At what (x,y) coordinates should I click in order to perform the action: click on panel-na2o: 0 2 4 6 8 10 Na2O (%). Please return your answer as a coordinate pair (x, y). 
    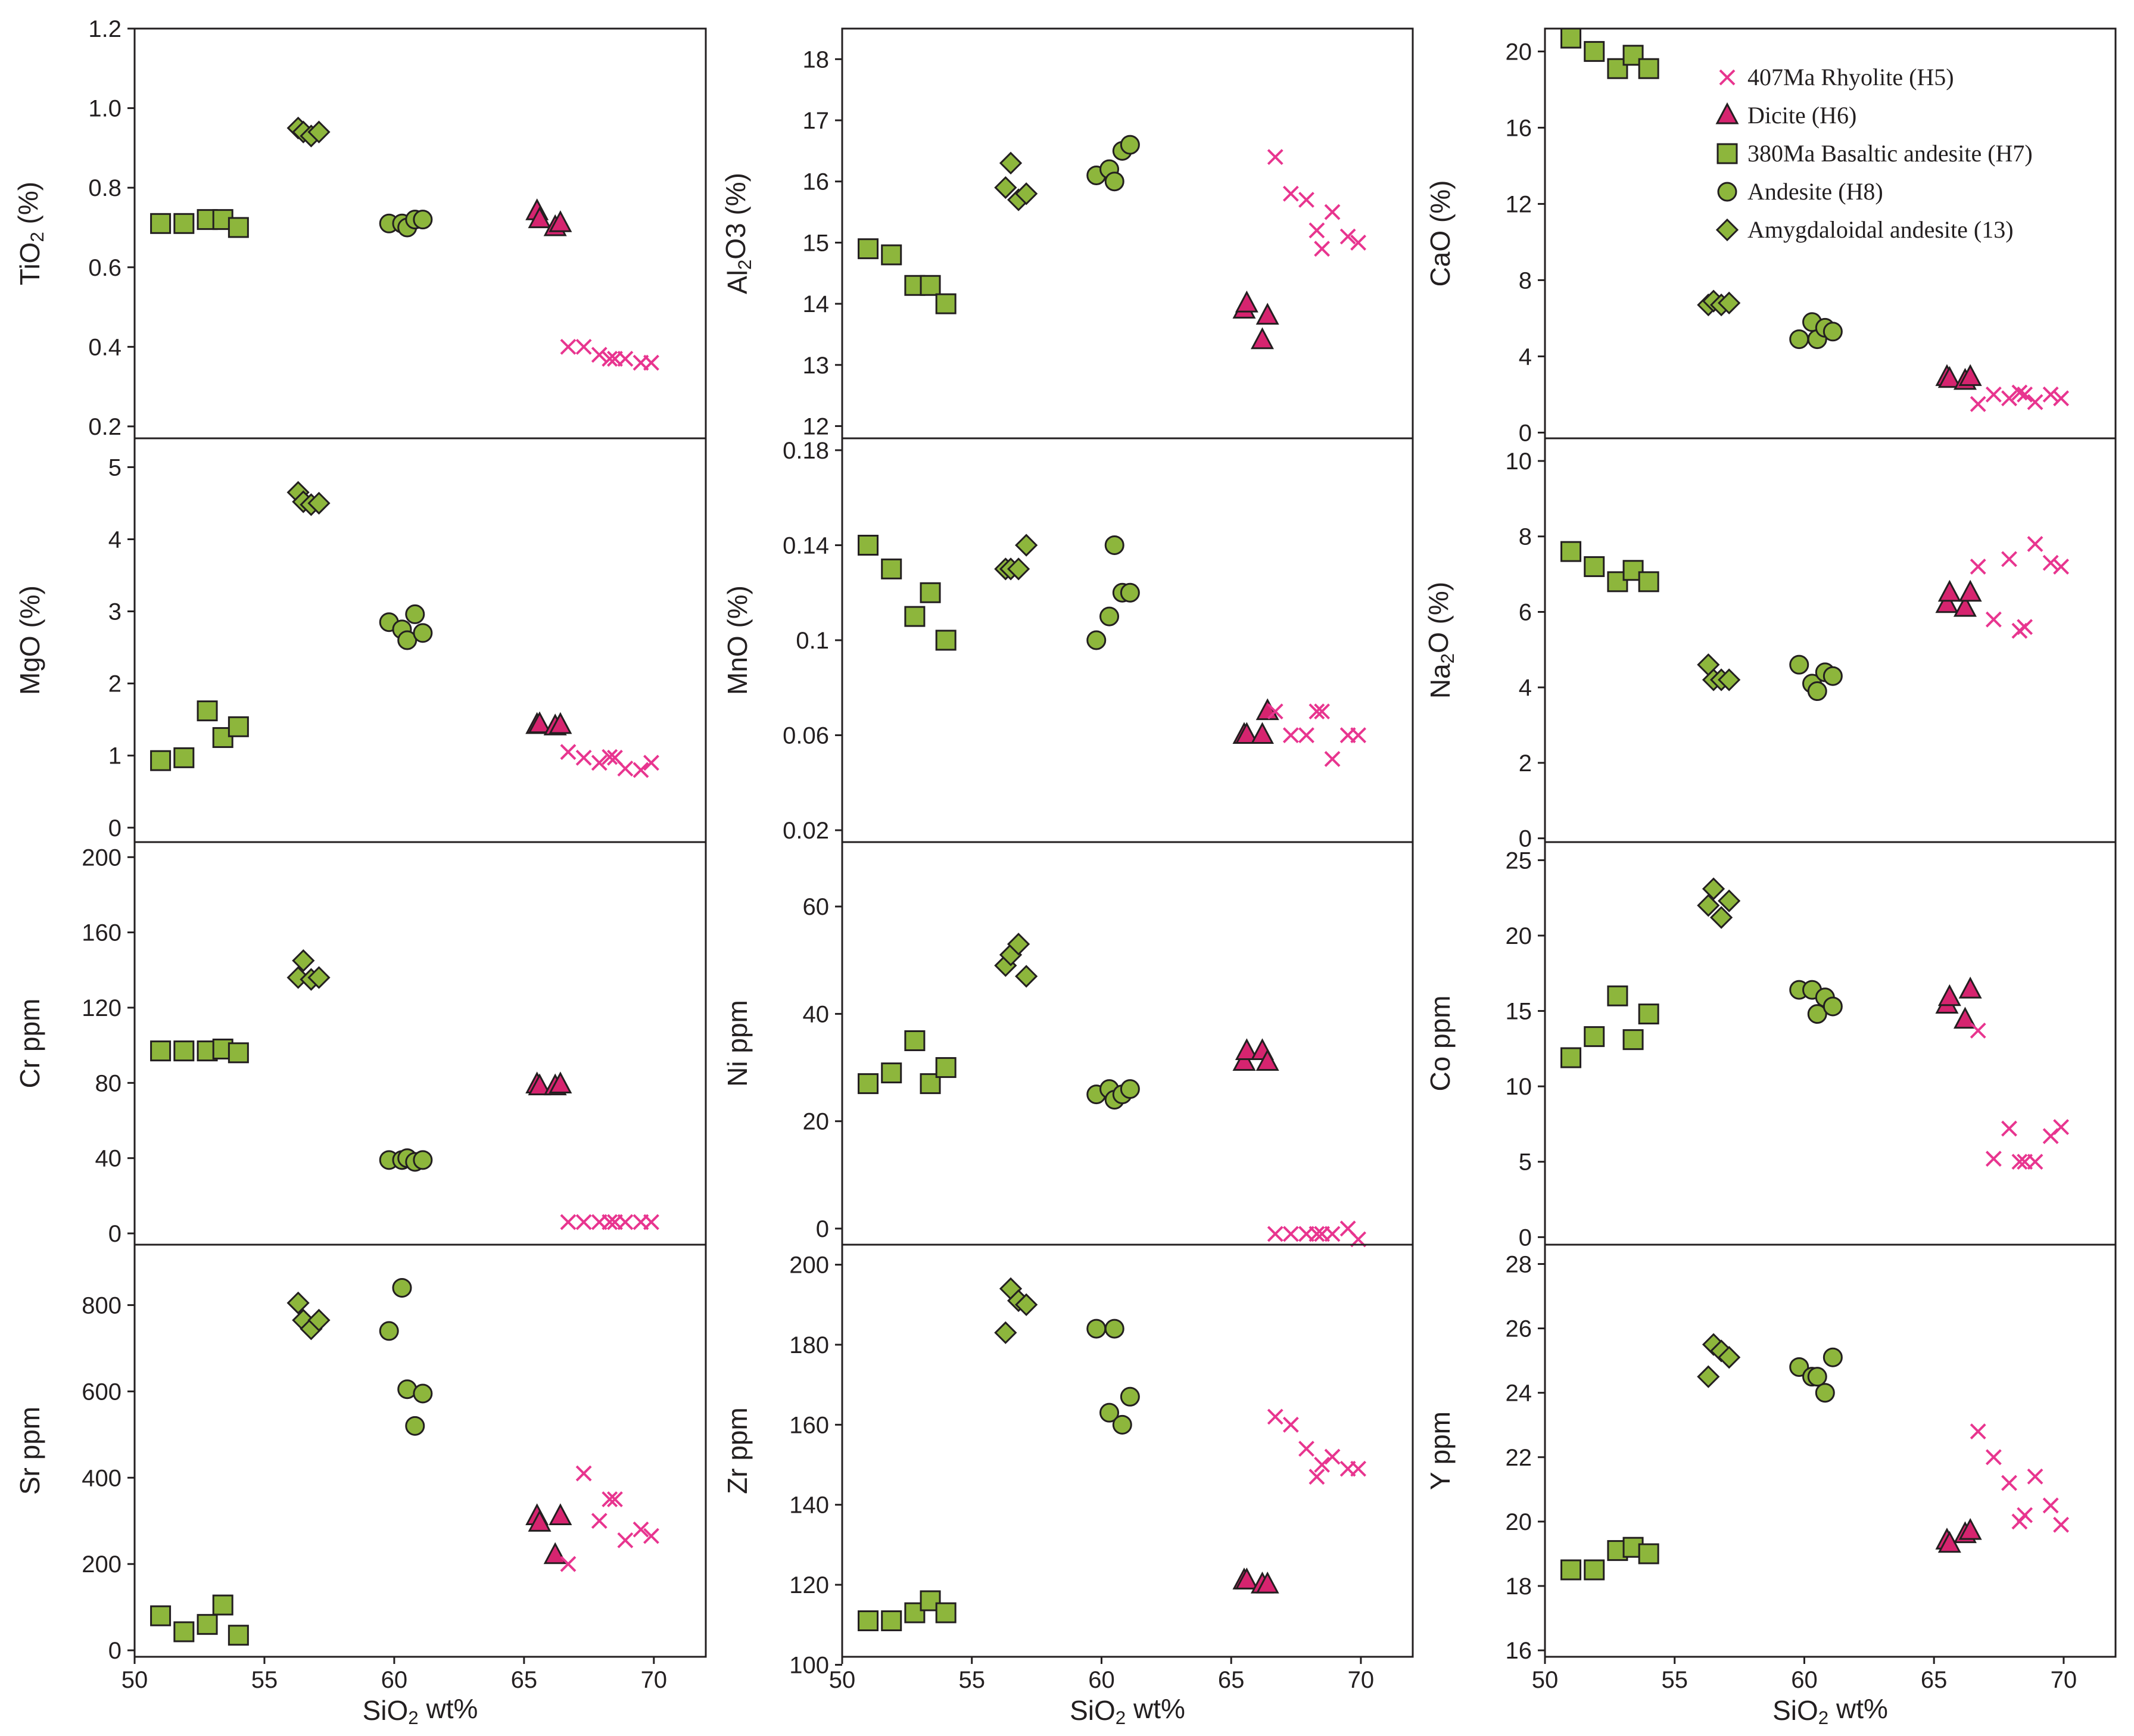
    Looking at the image, I should click on (1770, 644).